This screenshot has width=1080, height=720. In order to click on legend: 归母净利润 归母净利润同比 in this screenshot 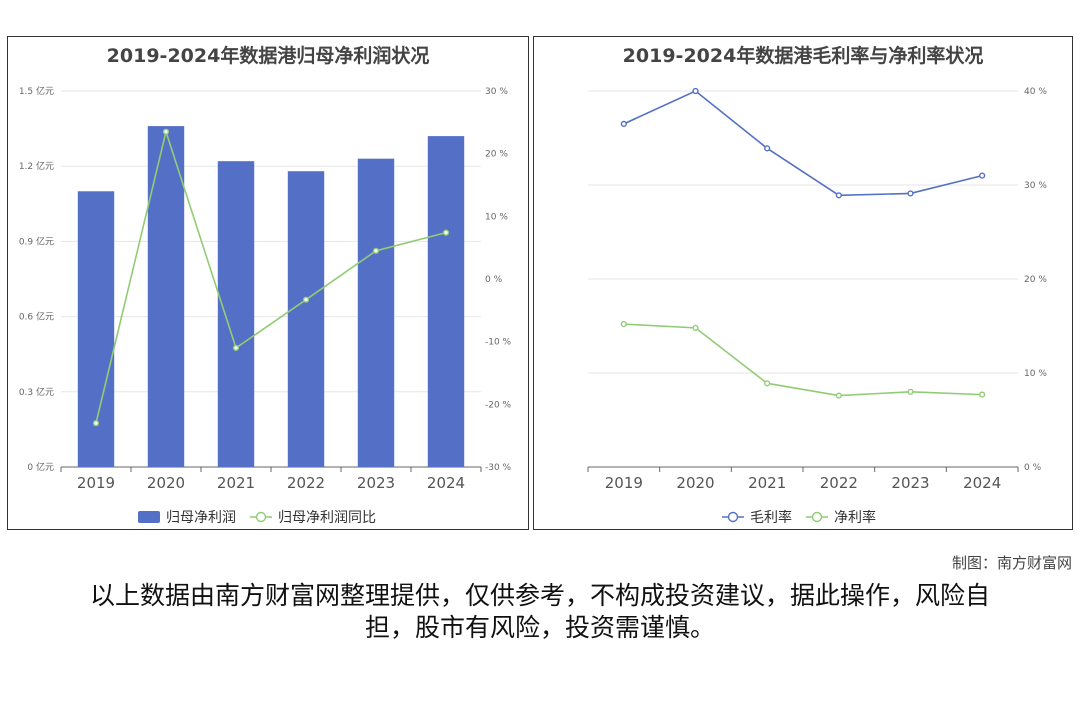, I will do `click(257, 517)`.